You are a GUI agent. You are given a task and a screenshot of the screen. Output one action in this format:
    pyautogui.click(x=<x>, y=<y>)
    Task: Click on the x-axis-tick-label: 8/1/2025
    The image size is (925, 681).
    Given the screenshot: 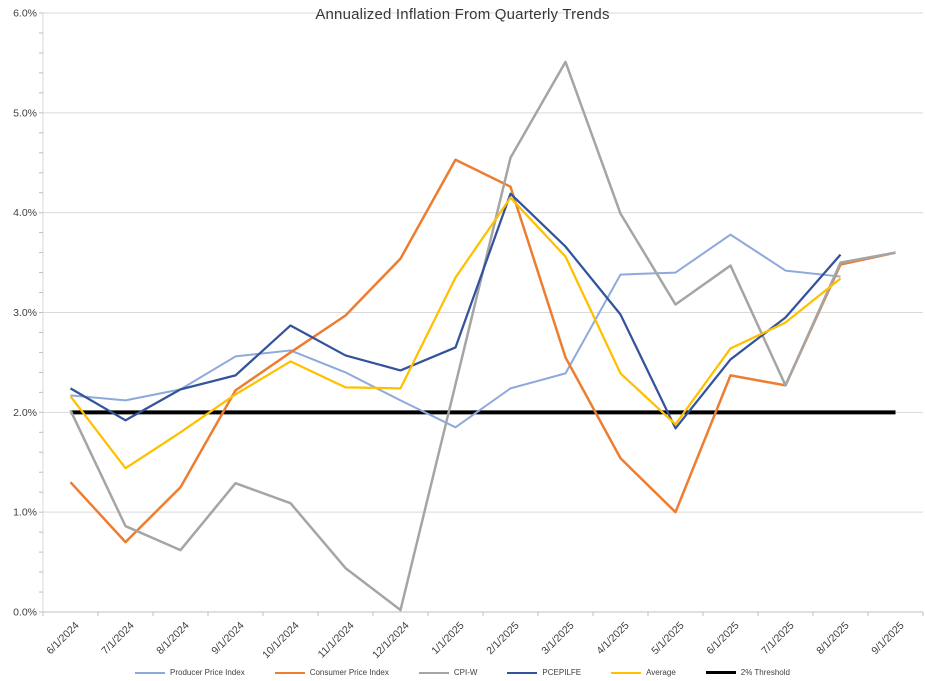 What is the action you would take?
    pyautogui.click(x=832, y=638)
    